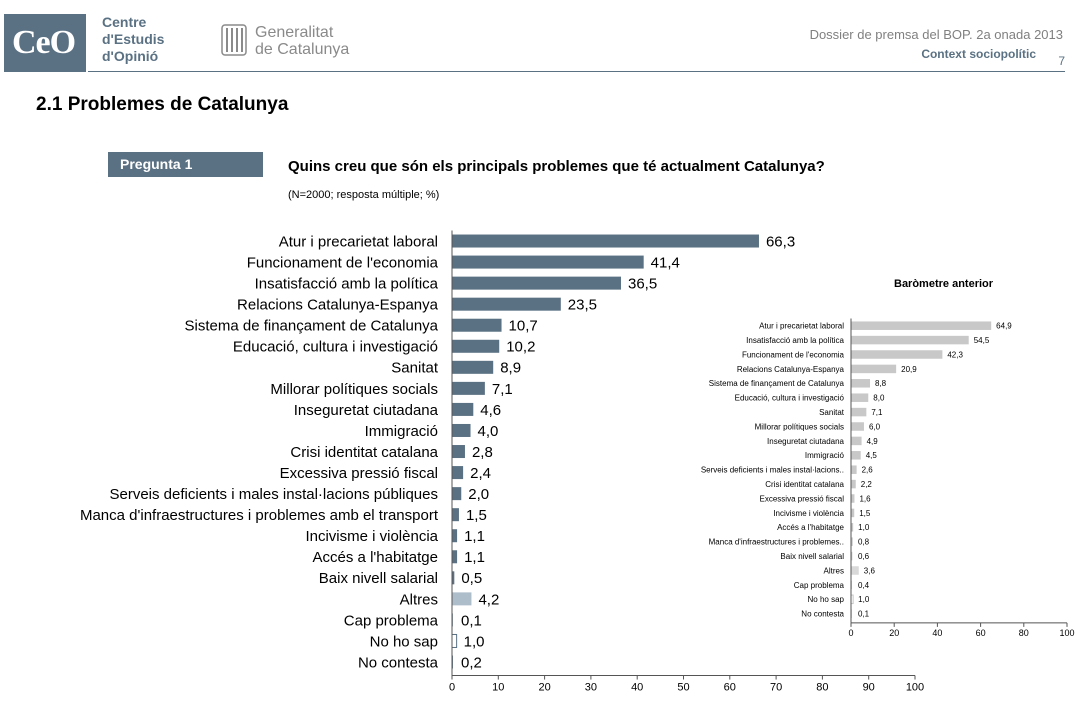 This screenshot has height=720, width=1091. I want to click on main-category-label: Sistema de finançament de Catalunya, so click(312, 326).